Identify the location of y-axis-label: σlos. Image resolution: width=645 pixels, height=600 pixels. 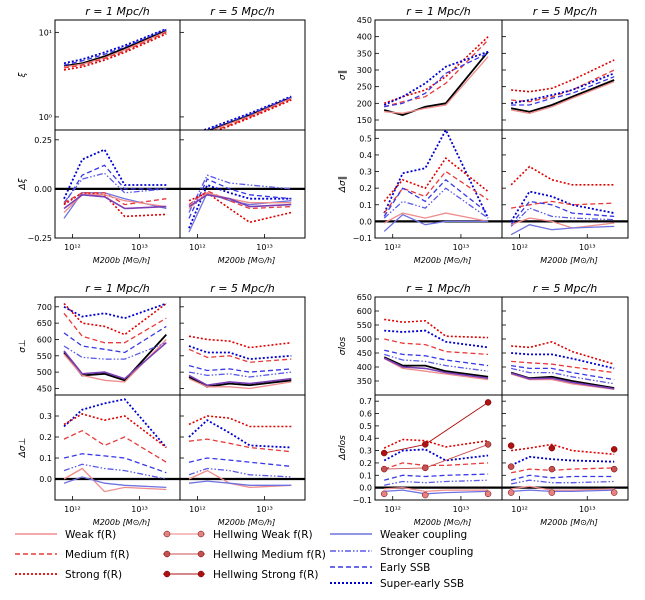
(343, 345).